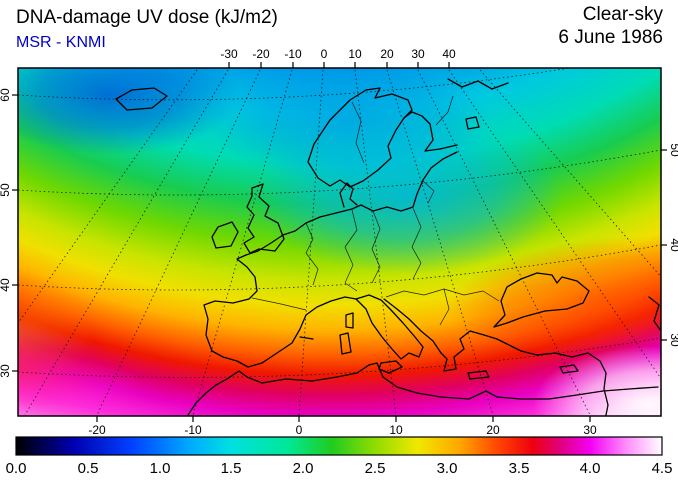 Image resolution: width=678 pixels, height=485 pixels. What do you see at coordinates (303, 468) in the screenshot?
I see `colorbar-tick-label: 2.0` at bounding box center [303, 468].